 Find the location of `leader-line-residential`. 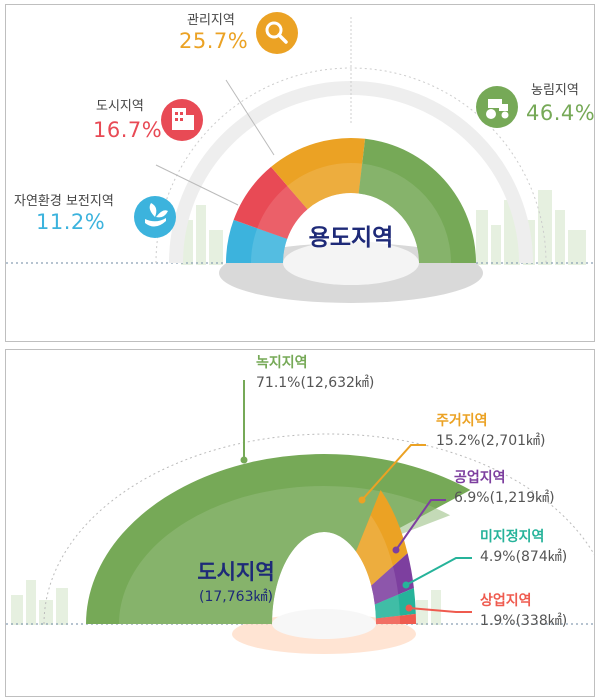

leader-line-residential is located at coordinates (392, 474).